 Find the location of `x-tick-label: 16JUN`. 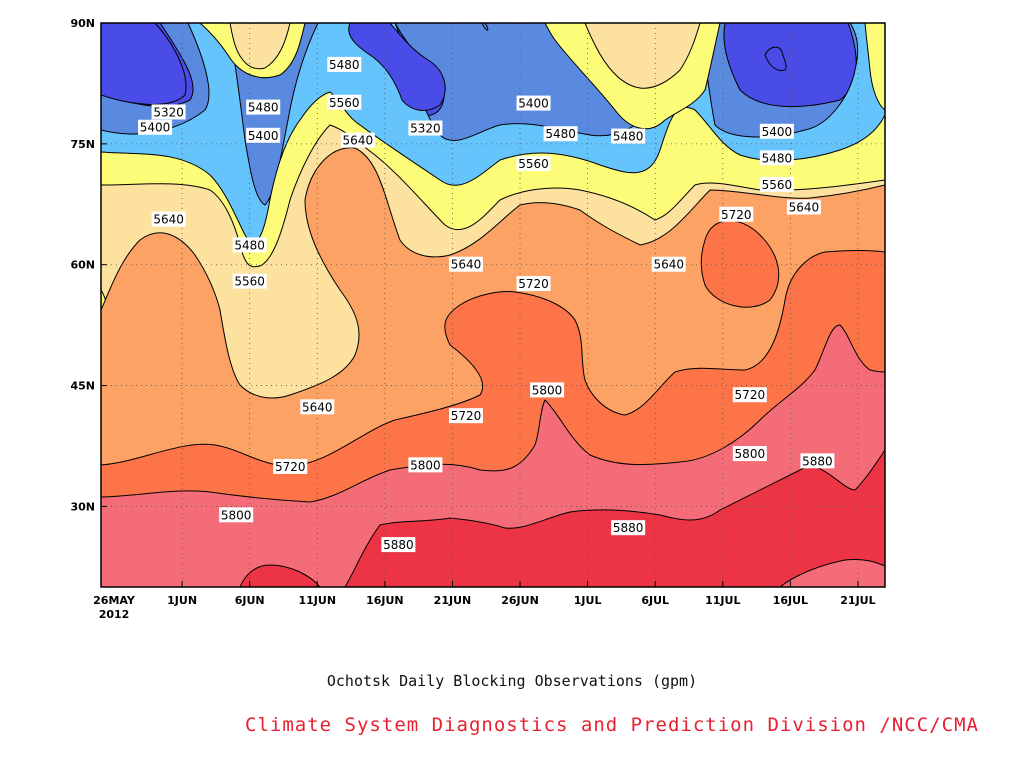

x-tick-label: 16JUN is located at coordinates (385, 600).